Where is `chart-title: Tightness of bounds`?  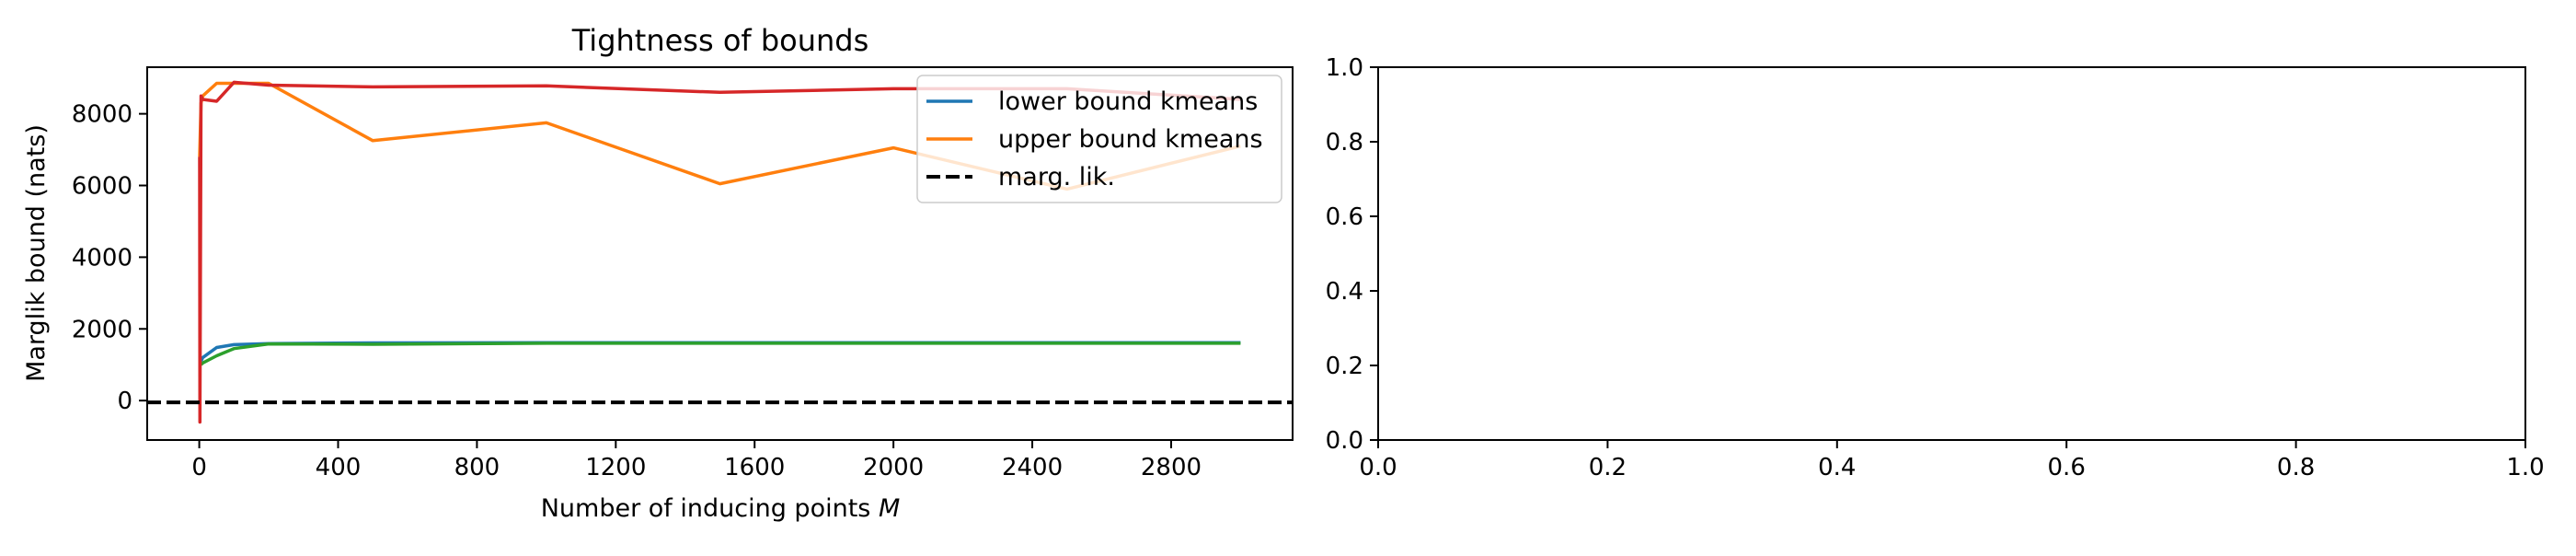 chart-title: Tightness of bounds is located at coordinates (720, 40).